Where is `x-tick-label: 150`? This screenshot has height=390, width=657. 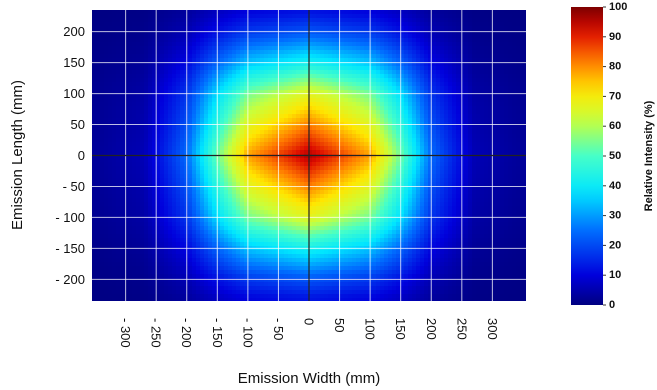
x-tick-label: 150 is located at coordinates (400, 329).